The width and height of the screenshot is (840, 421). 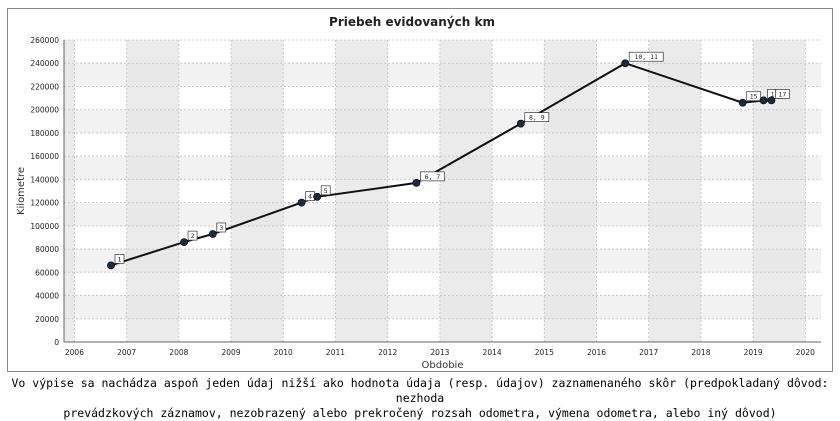 What do you see at coordinates (753, 352) in the screenshot?
I see `x-tick-label: 2019` at bounding box center [753, 352].